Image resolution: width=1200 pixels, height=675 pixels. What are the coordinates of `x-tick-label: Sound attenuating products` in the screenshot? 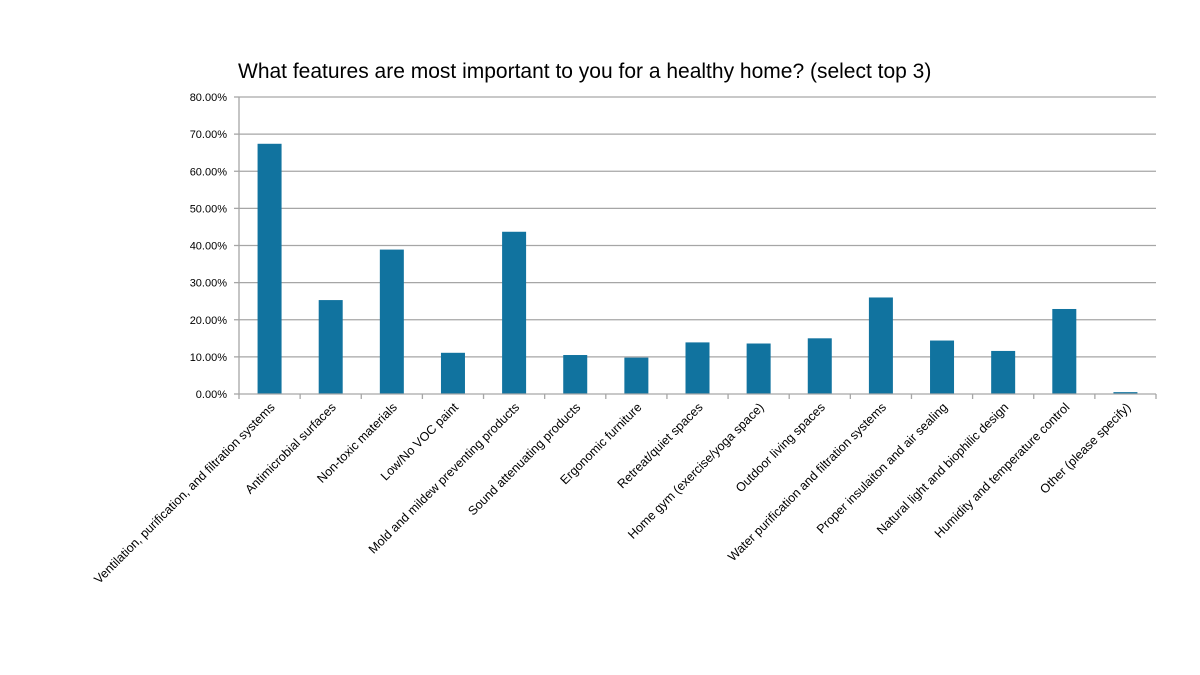 It's located at (524, 459).